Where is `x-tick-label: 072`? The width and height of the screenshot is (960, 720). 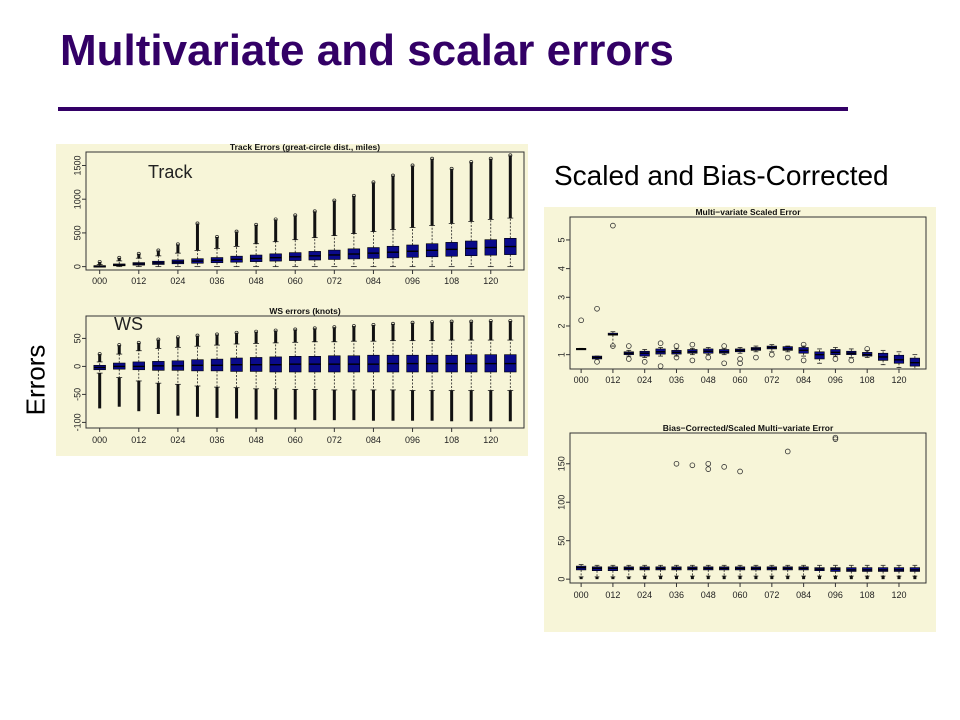
x-tick-label: 072 is located at coordinates (771, 380).